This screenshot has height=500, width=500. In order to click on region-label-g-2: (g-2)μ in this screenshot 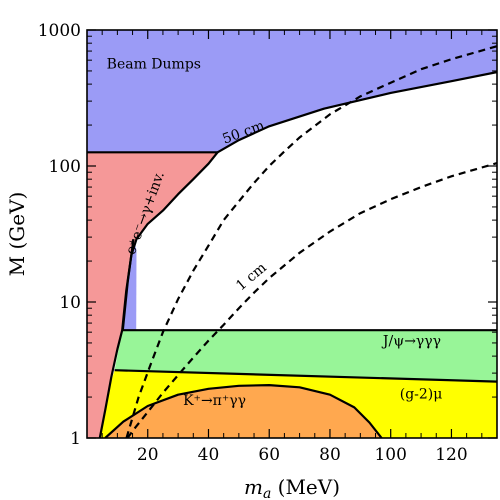, I will do `click(421, 395)`.